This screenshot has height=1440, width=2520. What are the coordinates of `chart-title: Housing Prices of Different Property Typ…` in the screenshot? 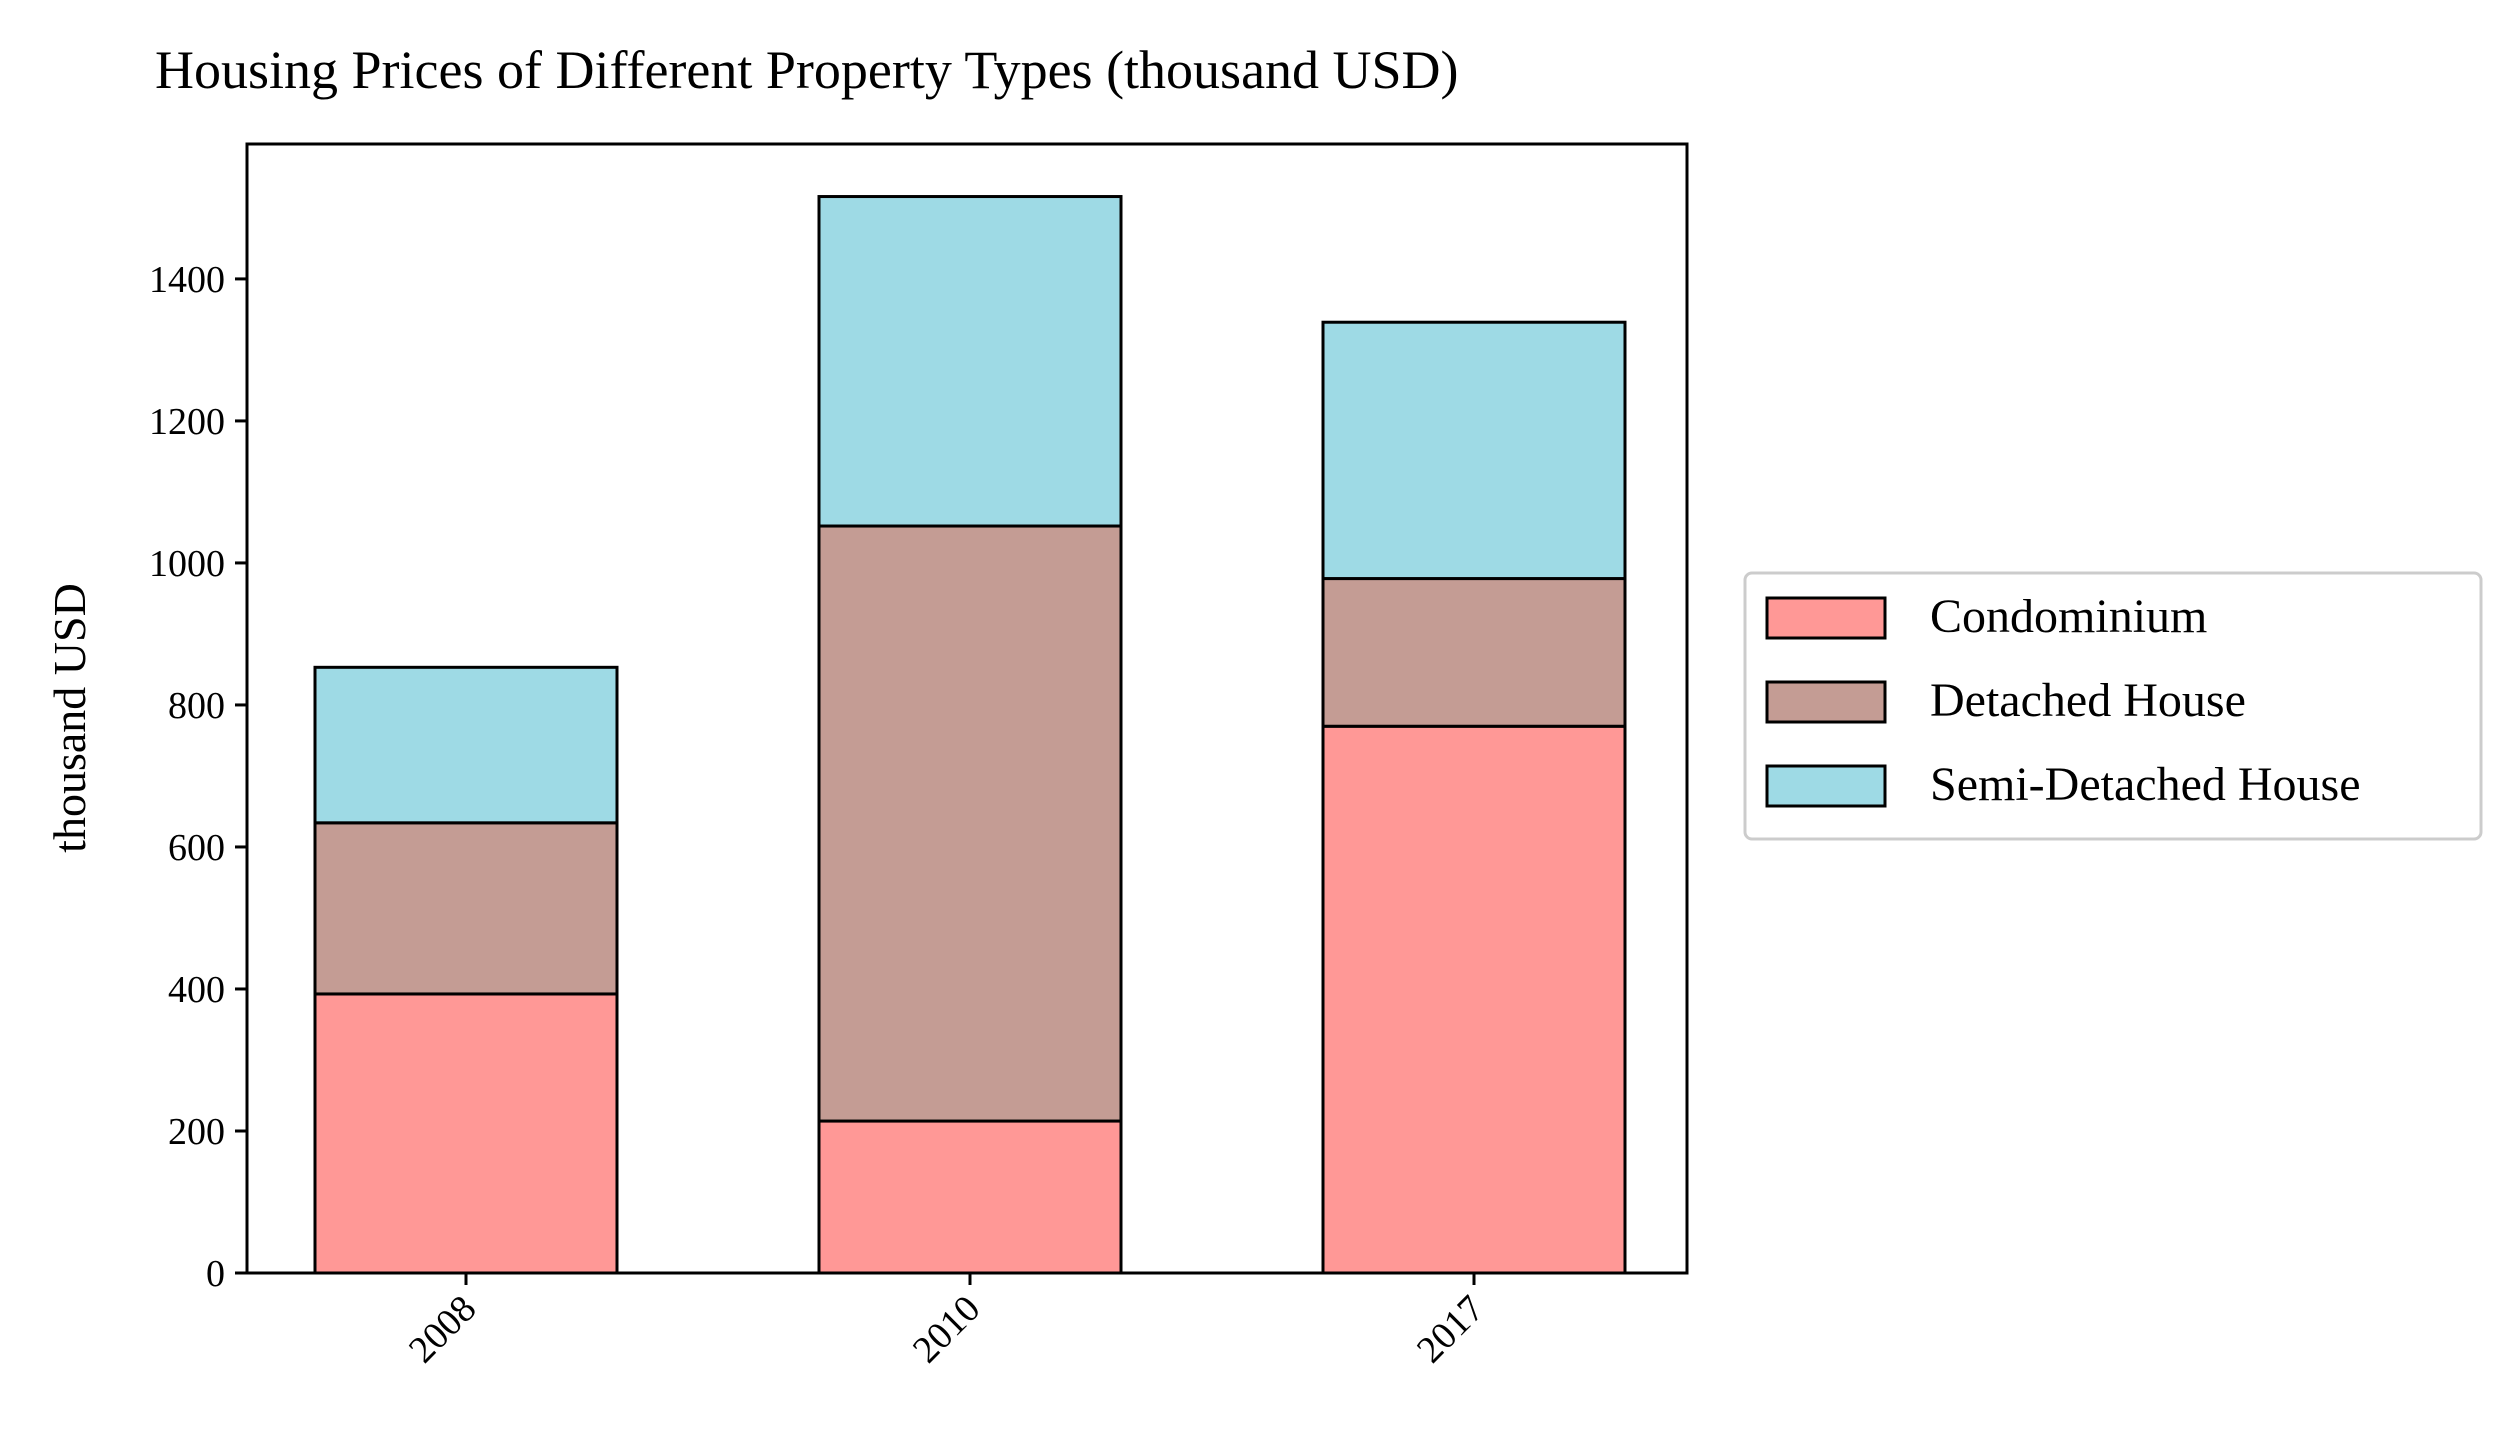 It's located at (807, 70).